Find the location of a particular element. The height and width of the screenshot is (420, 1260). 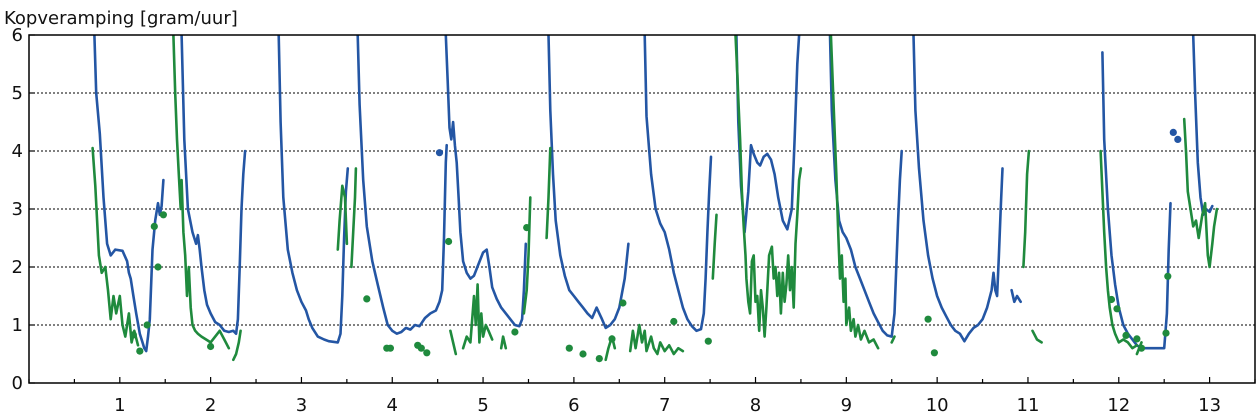

y-tick-label: 2 is located at coordinates (17, 267).